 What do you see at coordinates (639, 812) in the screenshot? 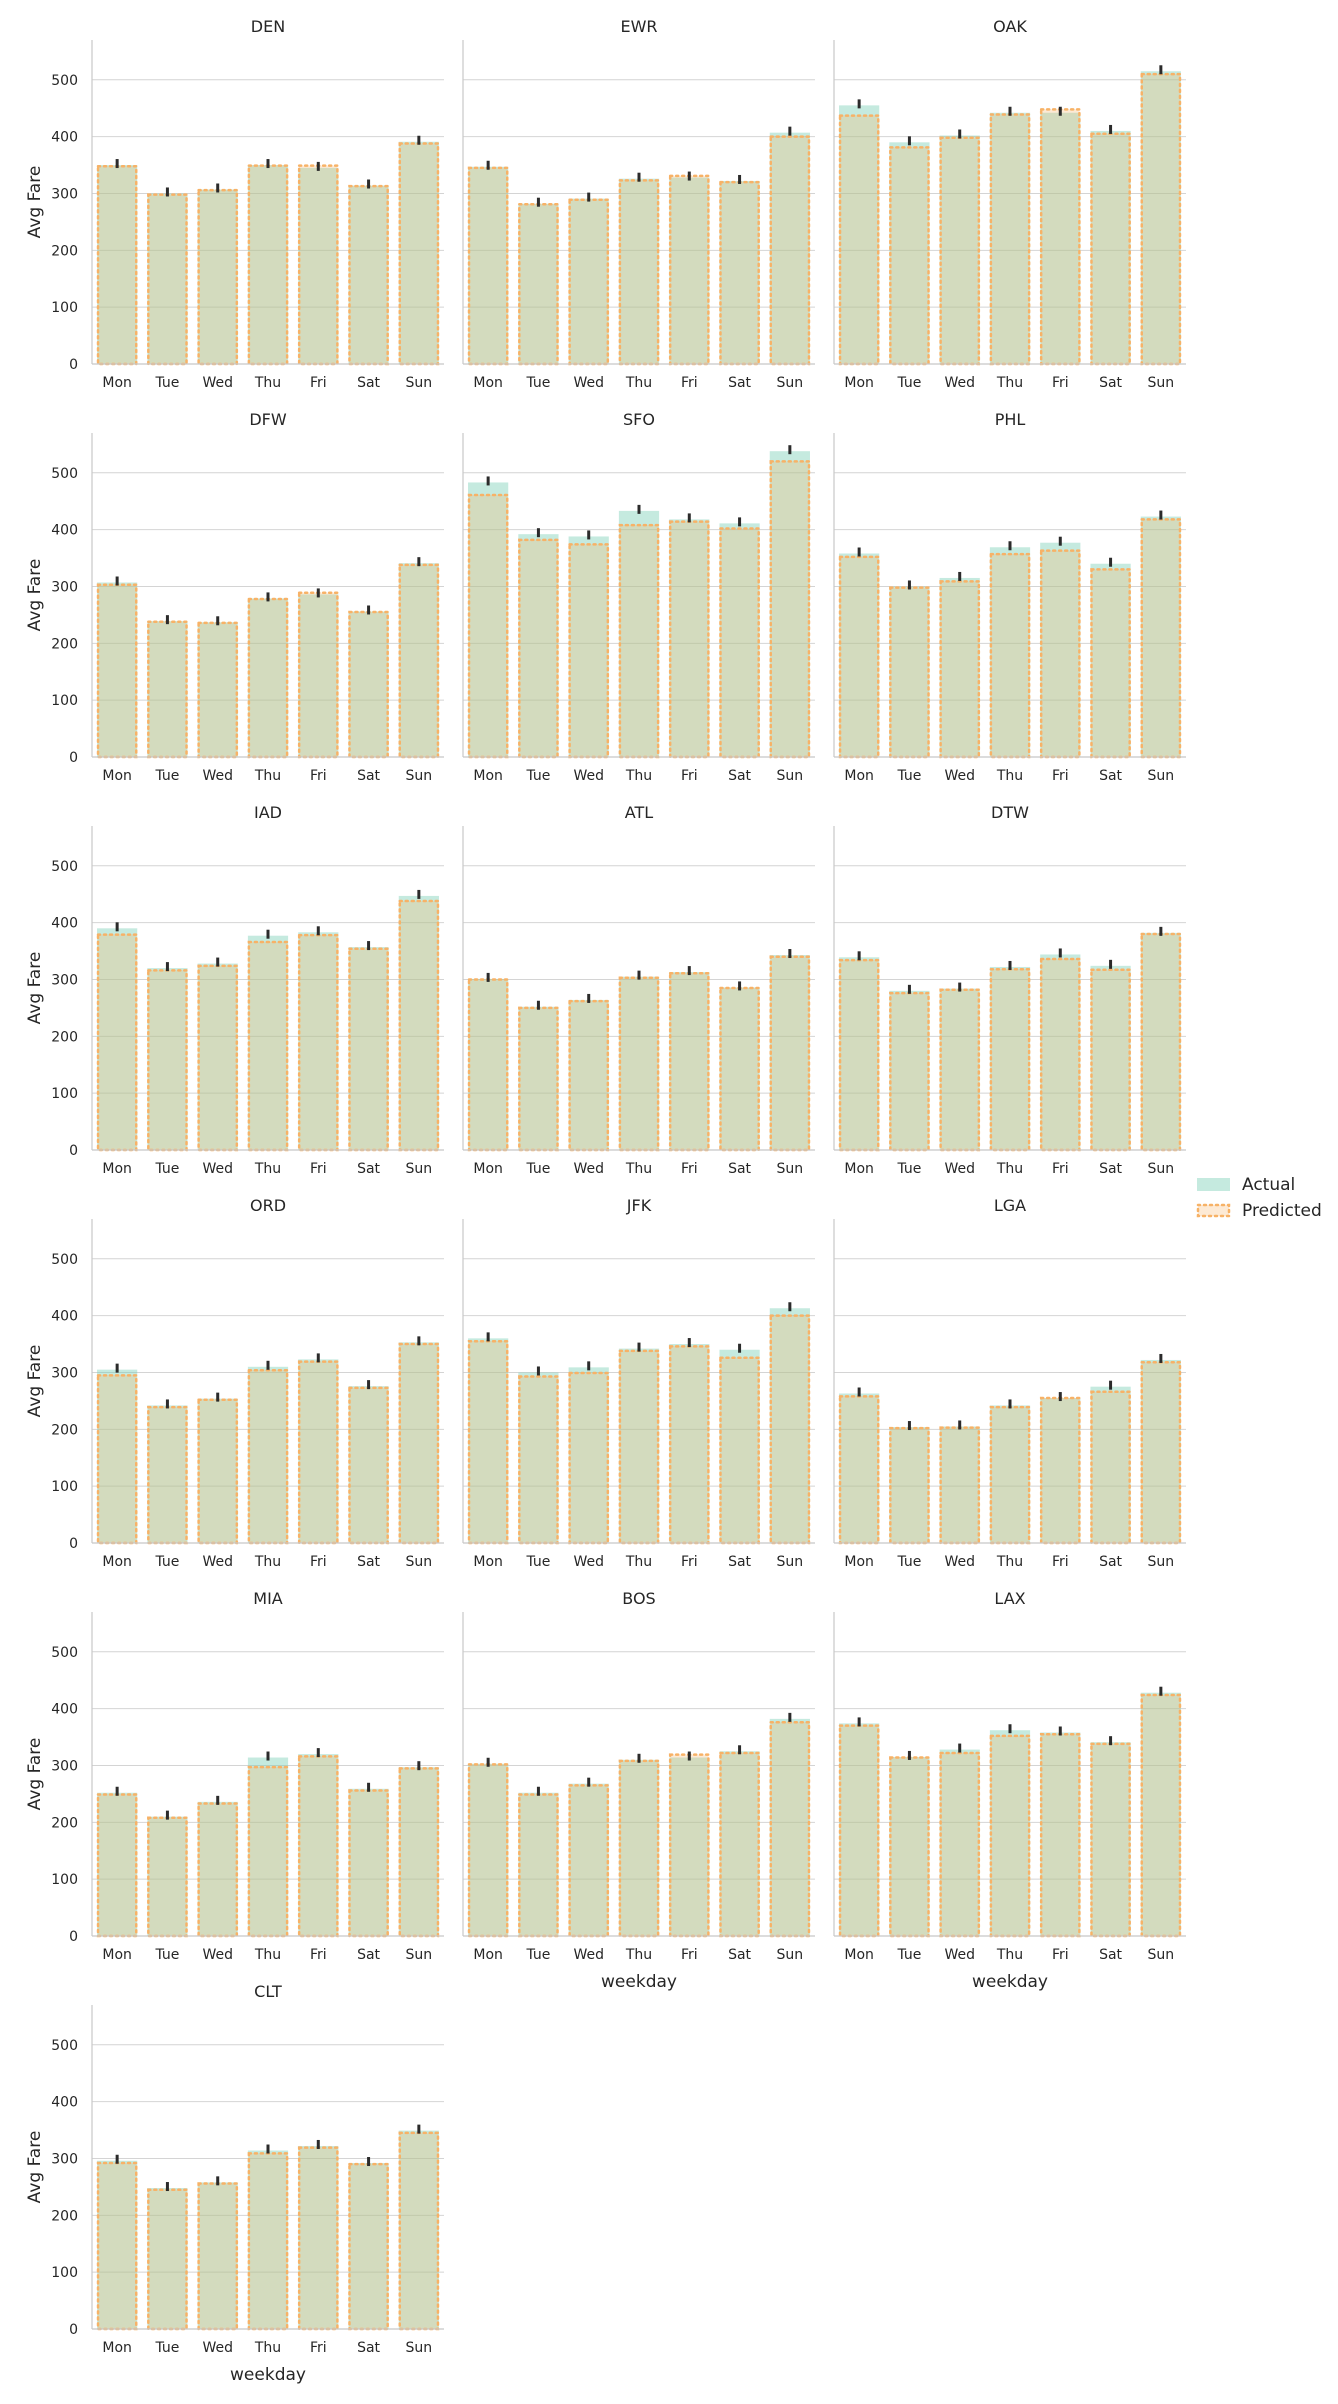
I see `facet-title: ATL` at bounding box center [639, 812].